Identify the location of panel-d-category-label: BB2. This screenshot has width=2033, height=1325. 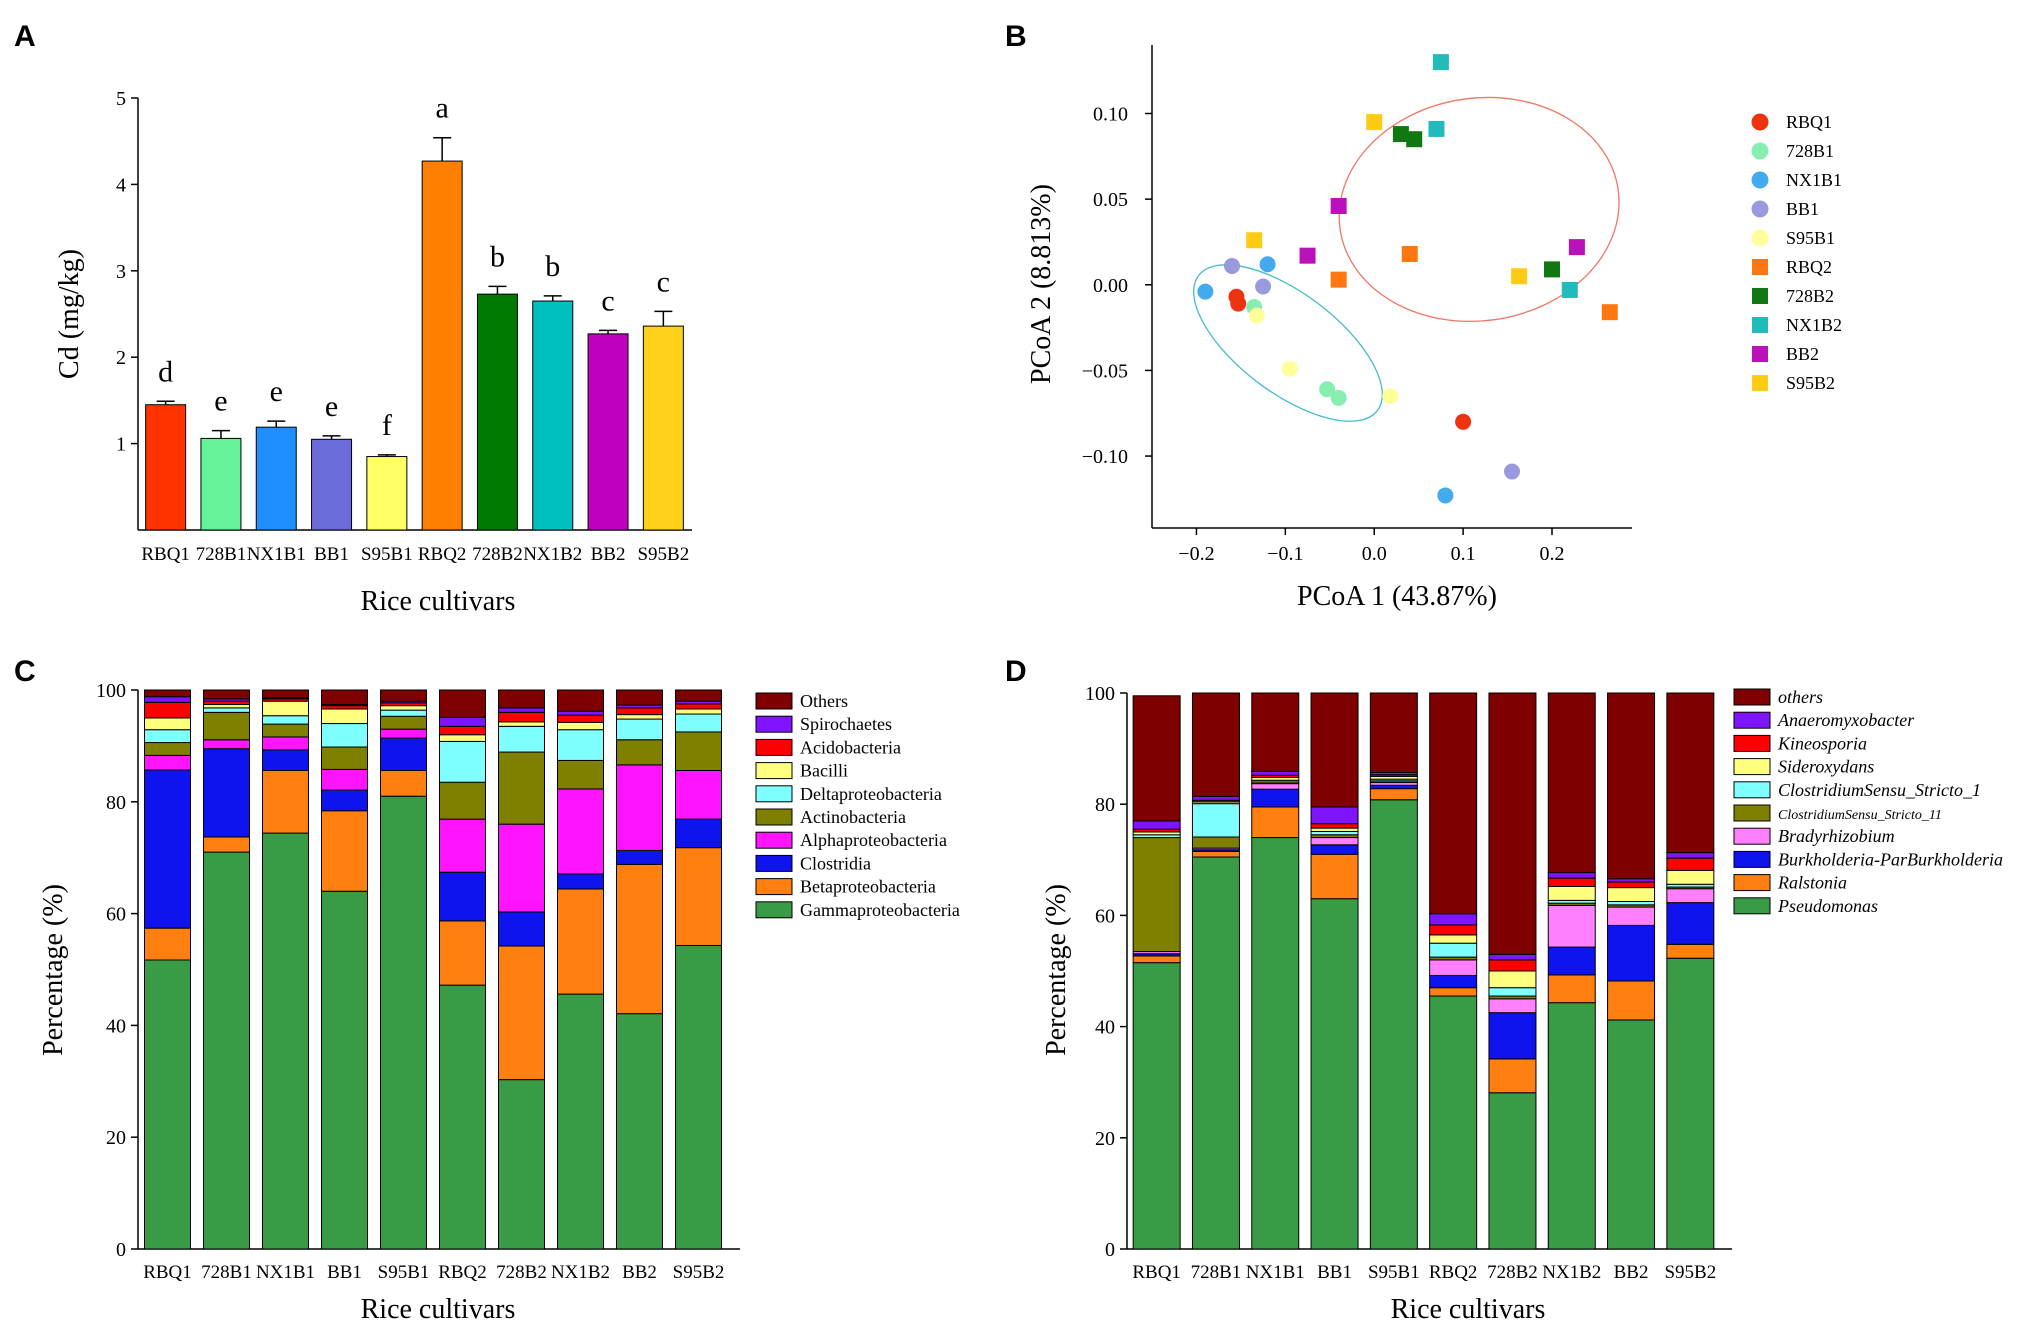
(1631, 1272).